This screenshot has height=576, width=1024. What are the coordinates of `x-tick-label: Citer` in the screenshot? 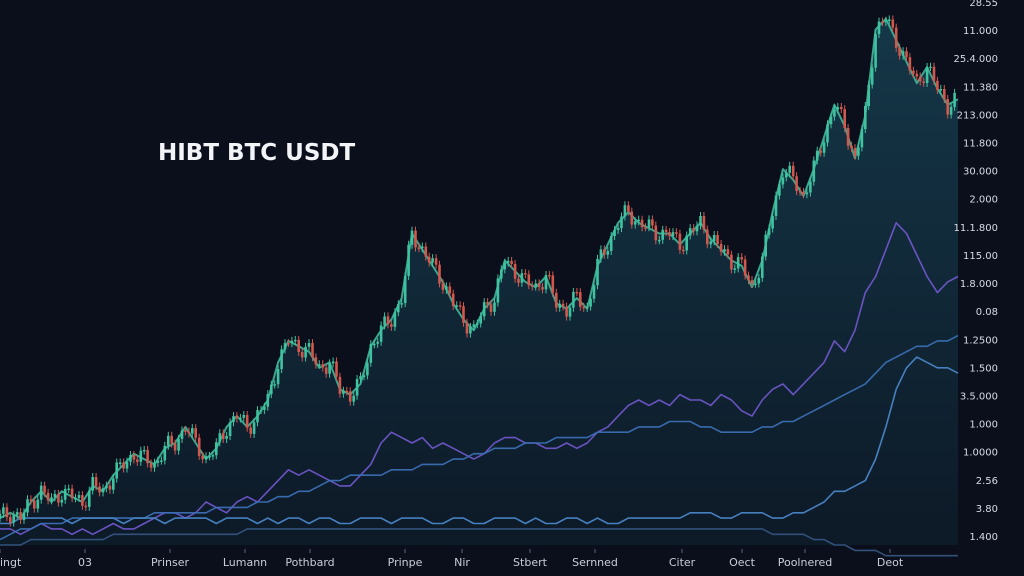 It's located at (682, 562).